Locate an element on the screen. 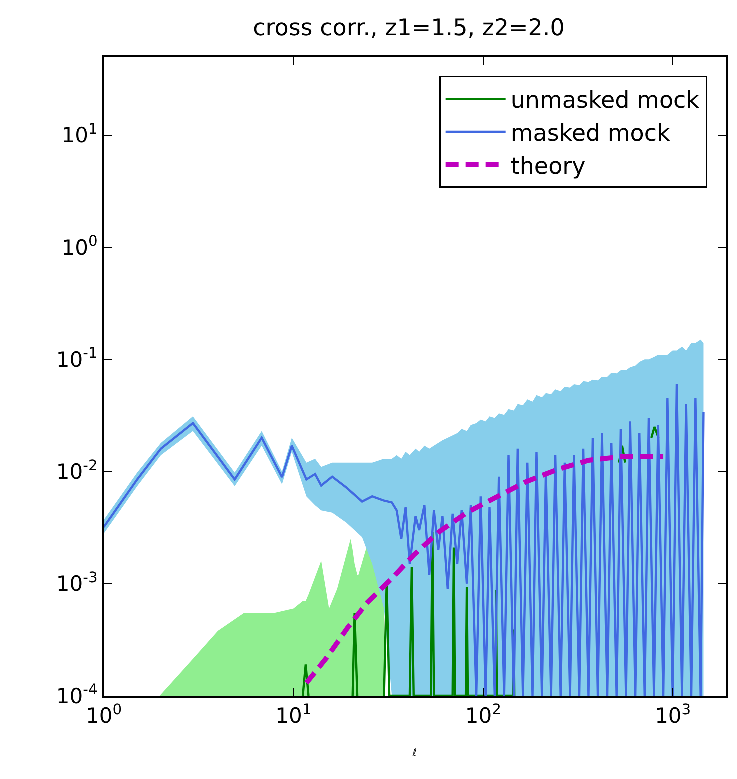  y-tick-label: 10$^{-1}$ is located at coordinates (77, 358).